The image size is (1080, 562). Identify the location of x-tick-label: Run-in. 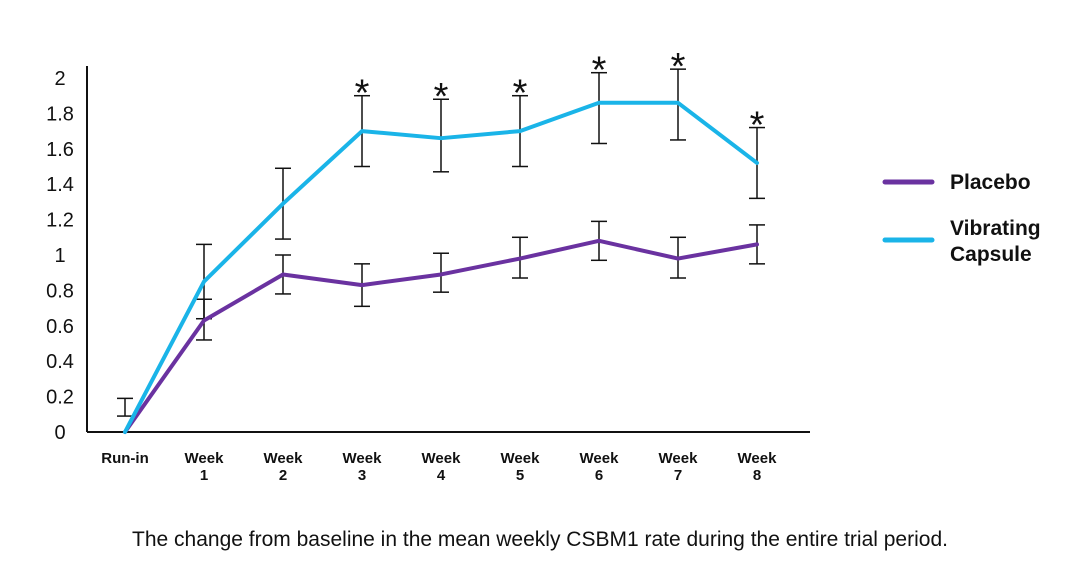
(124, 458).